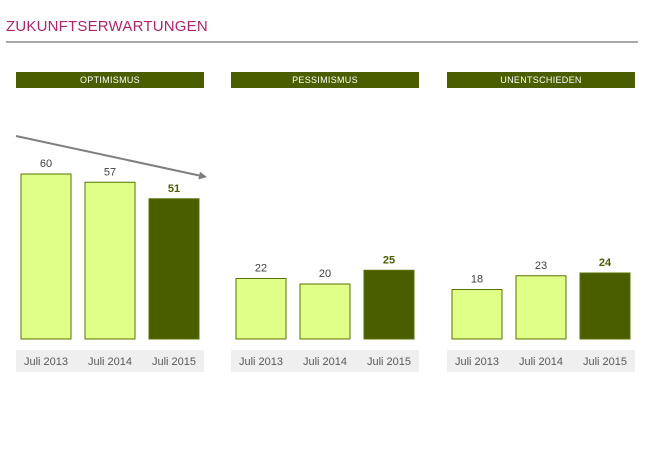  Describe the element at coordinates (325, 80) in the screenshot. I see `panel-header-pessimismus: PESSIMISMUS` at that location.